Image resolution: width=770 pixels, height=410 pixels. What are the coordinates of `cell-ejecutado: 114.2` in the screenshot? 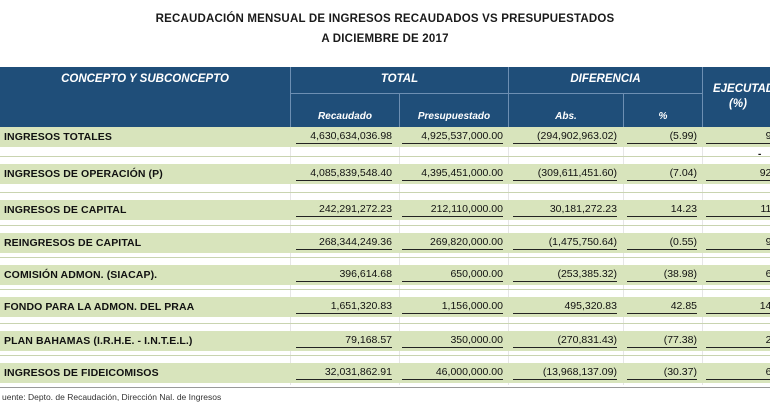 It's located at (738, 210).